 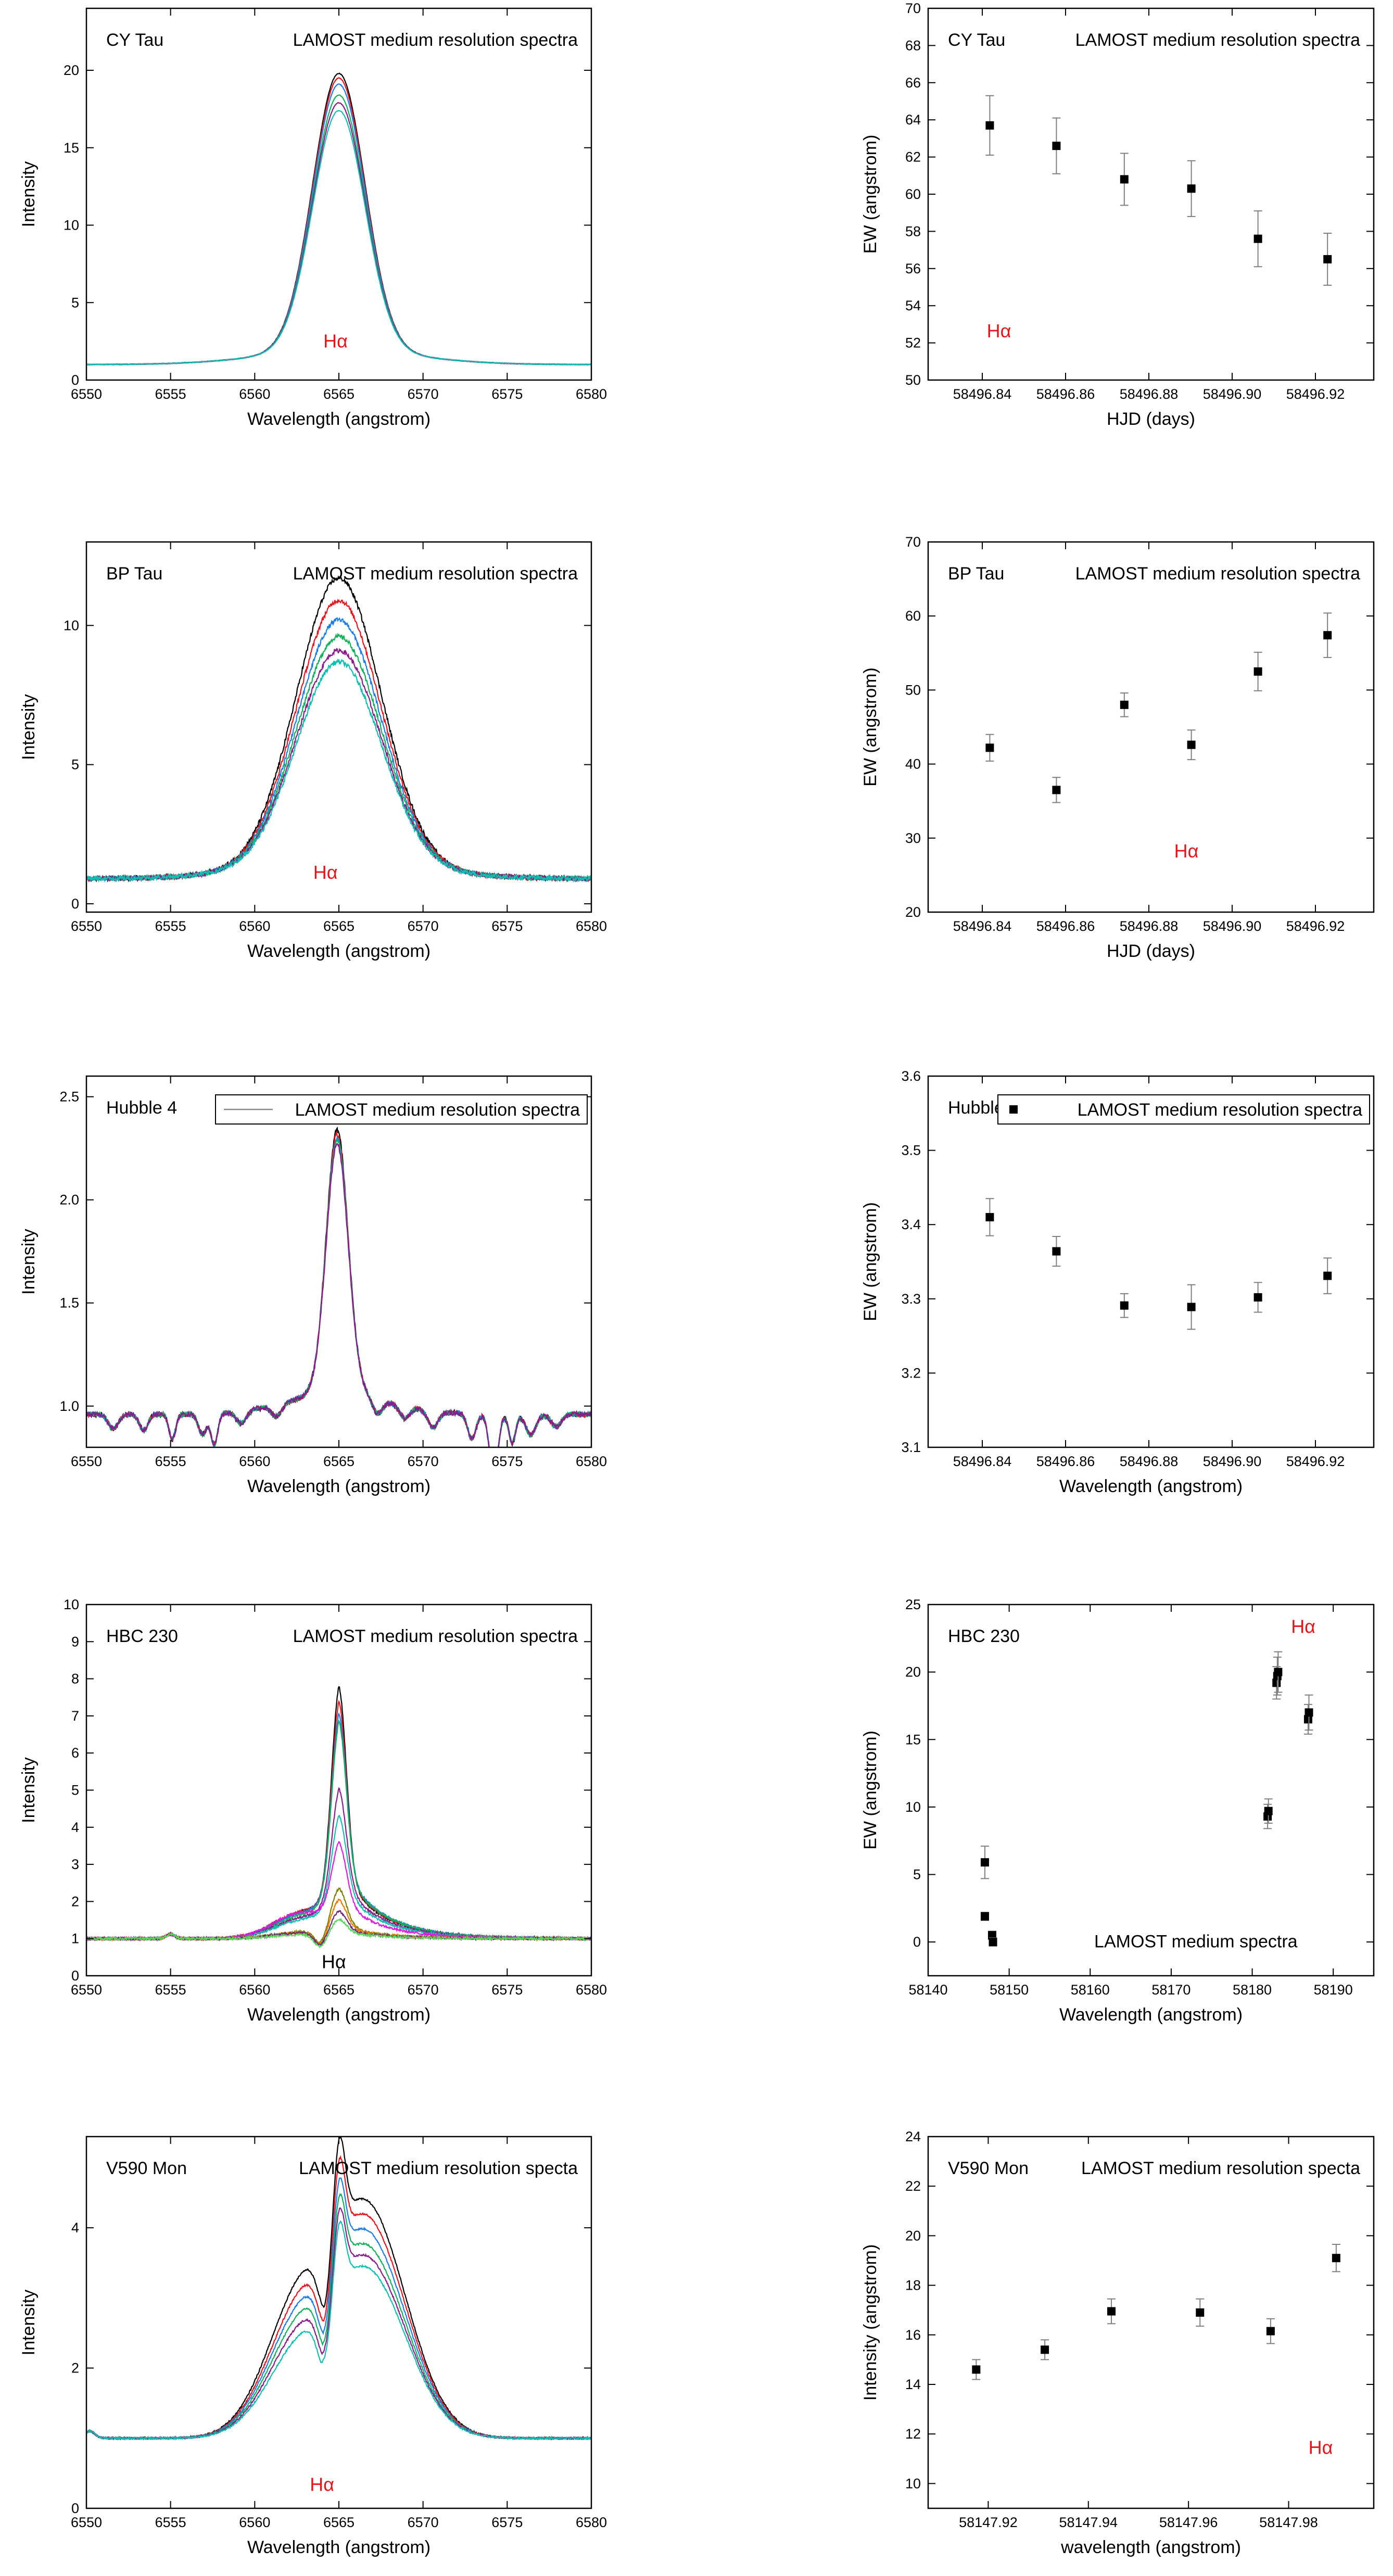 I want to click on y-tick-label: 1.0, so click(x=69, y=1406).